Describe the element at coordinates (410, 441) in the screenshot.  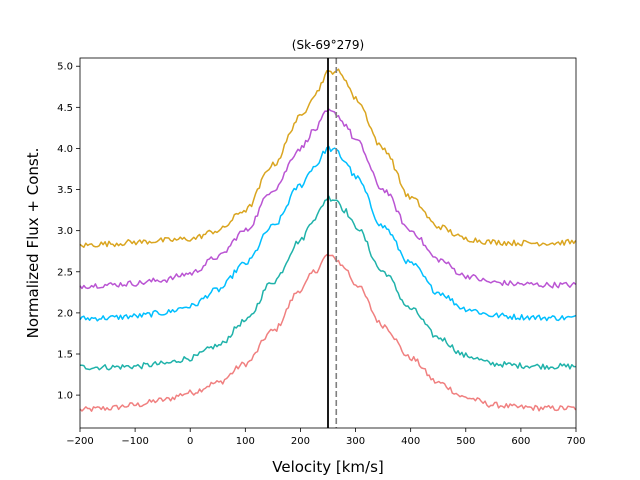
I see `x-tick-label: 400` at that location.